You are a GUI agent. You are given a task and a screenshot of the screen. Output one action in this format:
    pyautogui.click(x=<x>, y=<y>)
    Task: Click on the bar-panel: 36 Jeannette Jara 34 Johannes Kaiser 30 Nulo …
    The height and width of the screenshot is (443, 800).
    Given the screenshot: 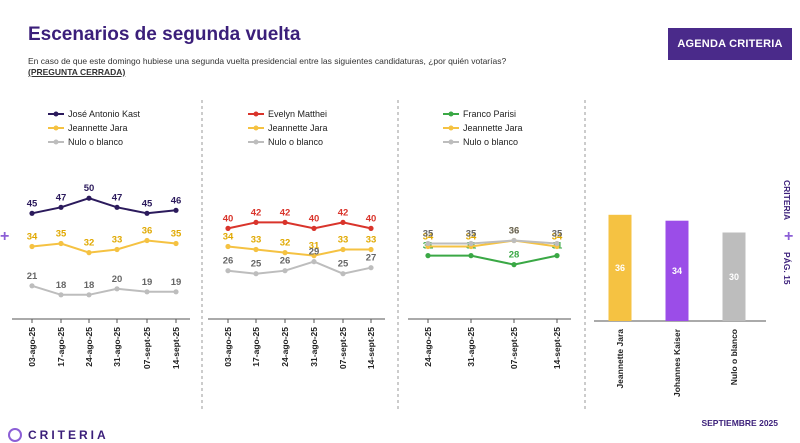 What is the action you would take?
    pyautogui.click(x=680, y=305)
    